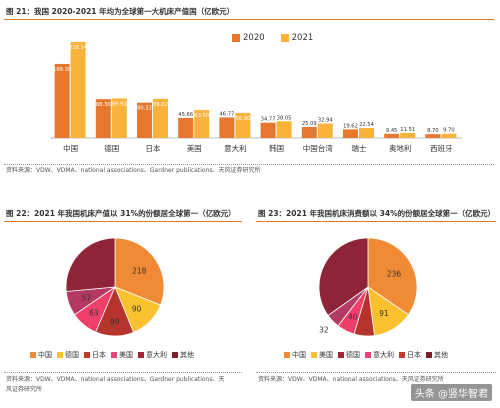  What do you see at coordinates (70, 148) in the screenshot?
I see `x-tick-label-0: 中国` at bounding box center [70, 148].